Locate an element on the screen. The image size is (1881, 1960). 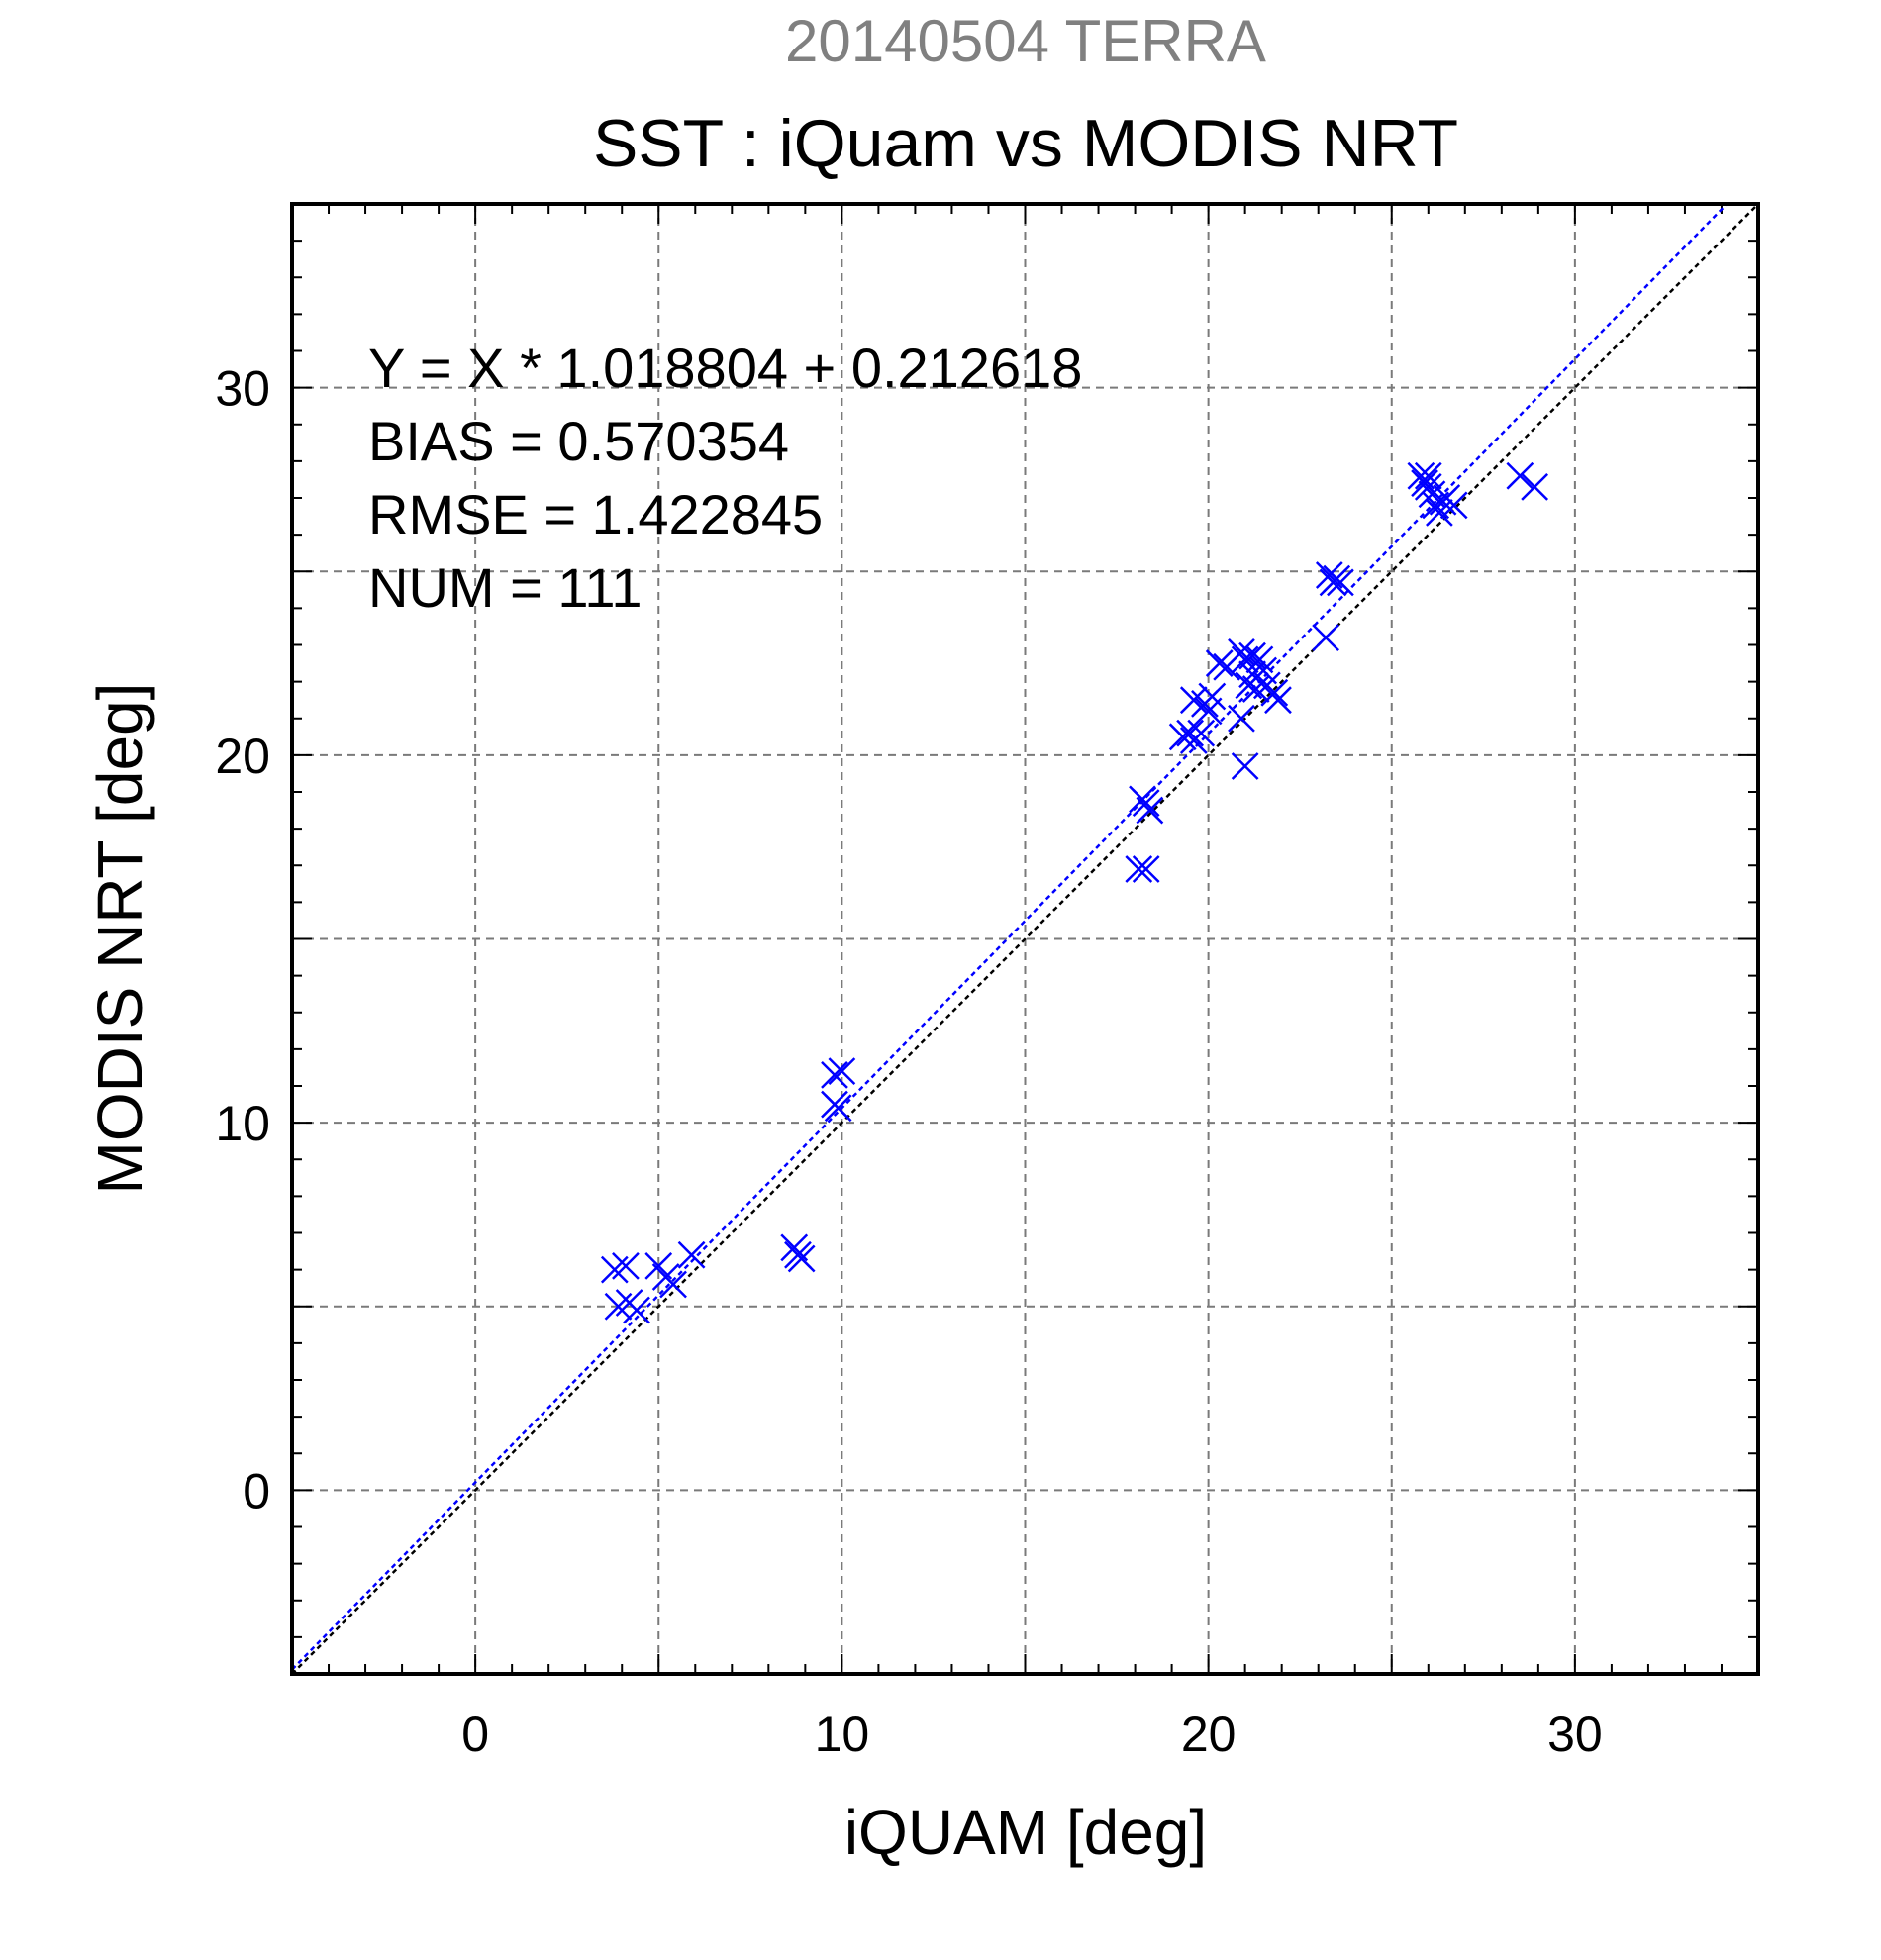
x-axis-label: iQUAM [deg] is located at coordinates (1025, 1832).